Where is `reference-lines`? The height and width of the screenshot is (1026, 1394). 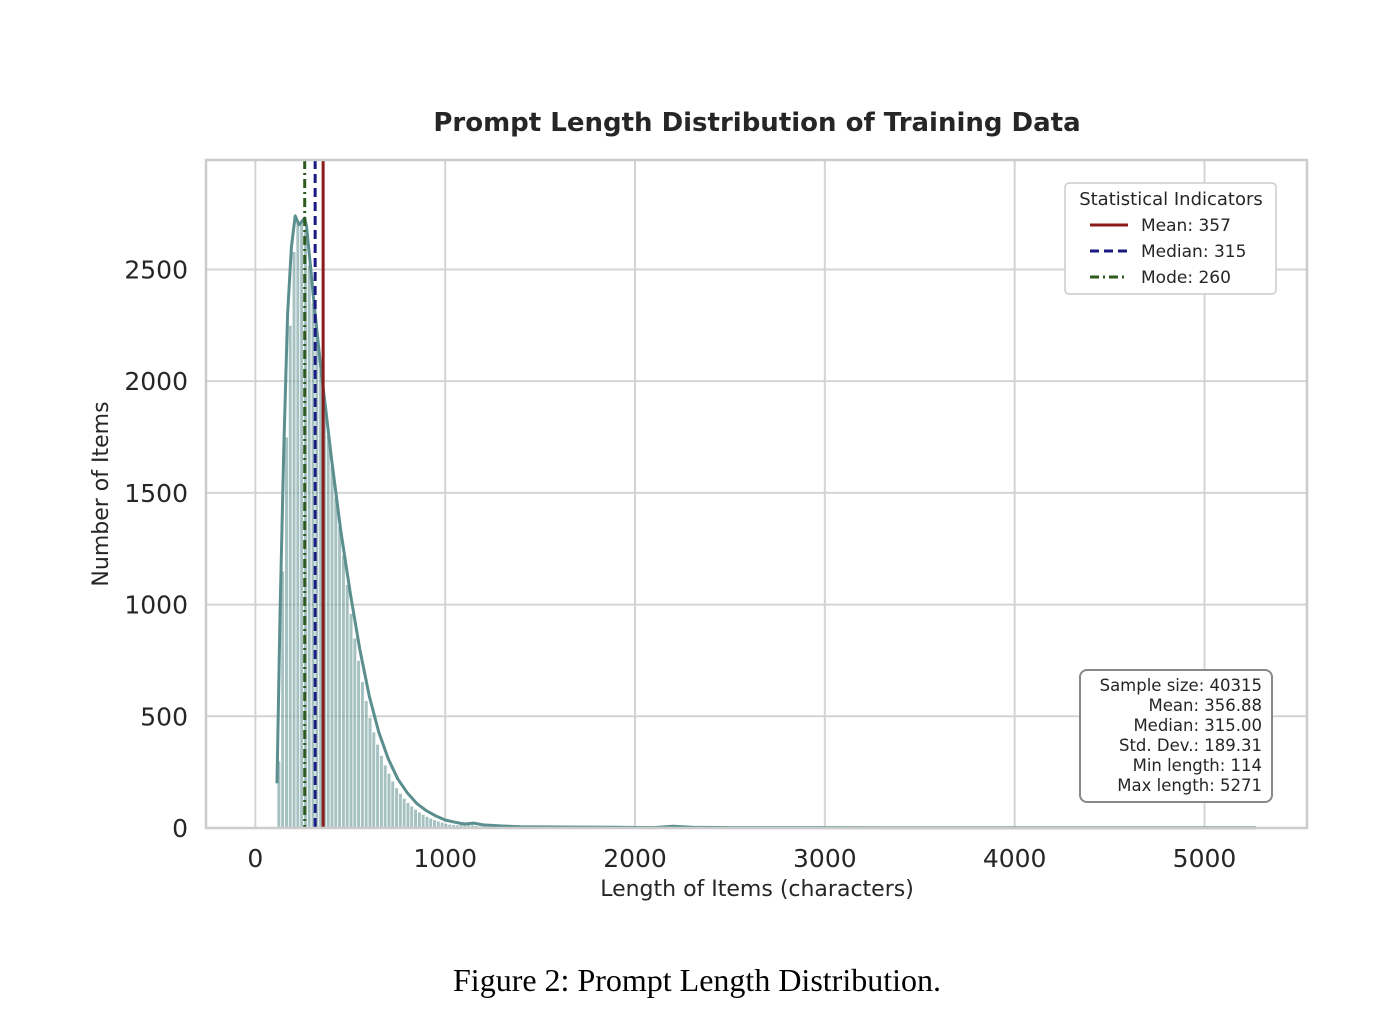 reference-lines is located at coordinates (314, 494).